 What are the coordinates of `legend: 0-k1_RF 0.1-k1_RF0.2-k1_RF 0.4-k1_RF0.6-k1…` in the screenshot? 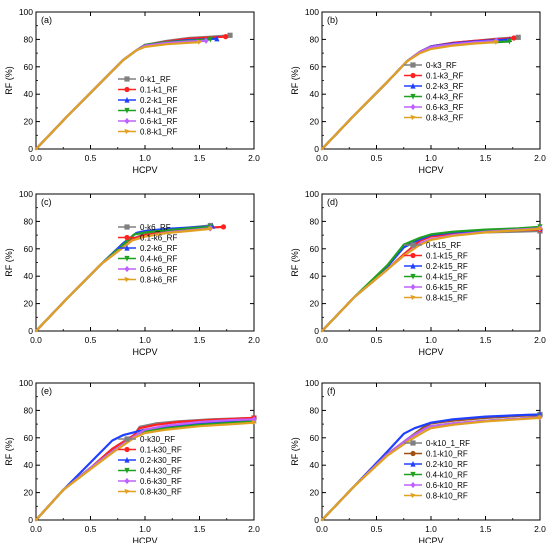 It's located at (147, 106).